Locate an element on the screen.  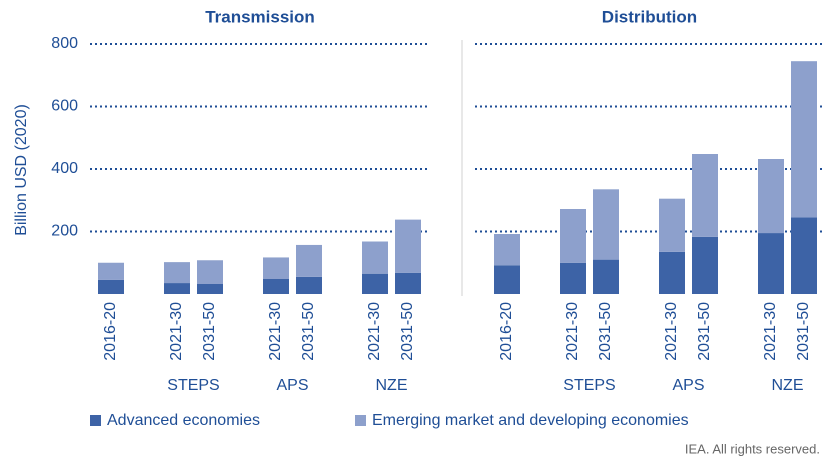
y-tick-label: 200 is located at coordinates (64, 231).